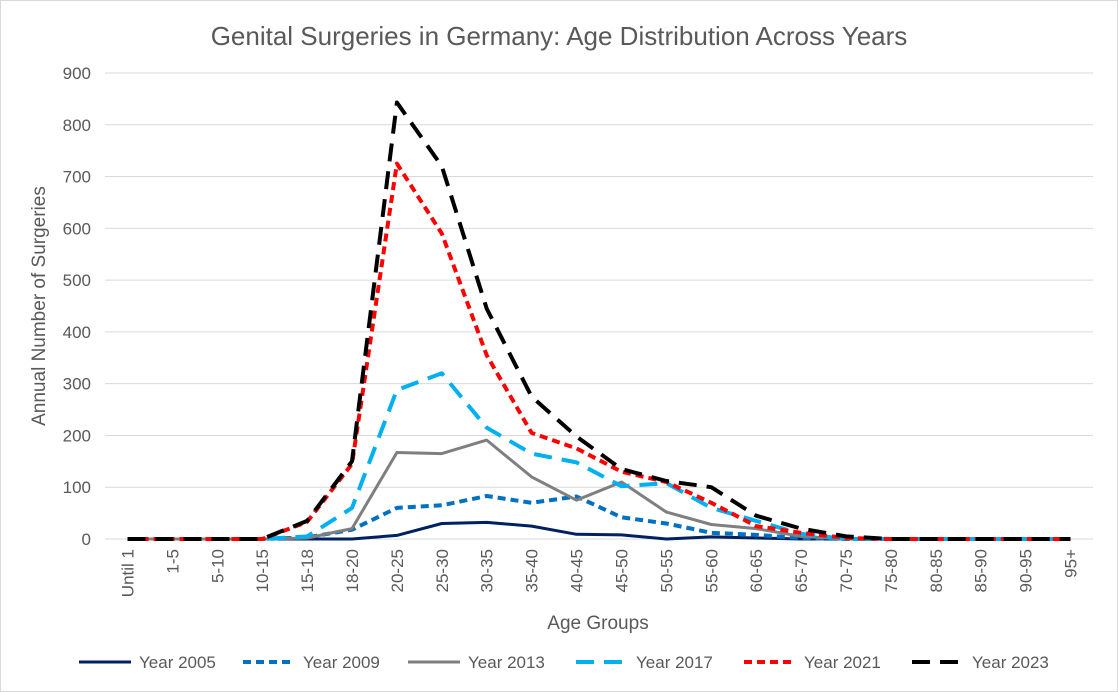 The width and height of the screenshot is (1118, 692). I want to click on x-tick-label: 90-95, so click(1026, 570).